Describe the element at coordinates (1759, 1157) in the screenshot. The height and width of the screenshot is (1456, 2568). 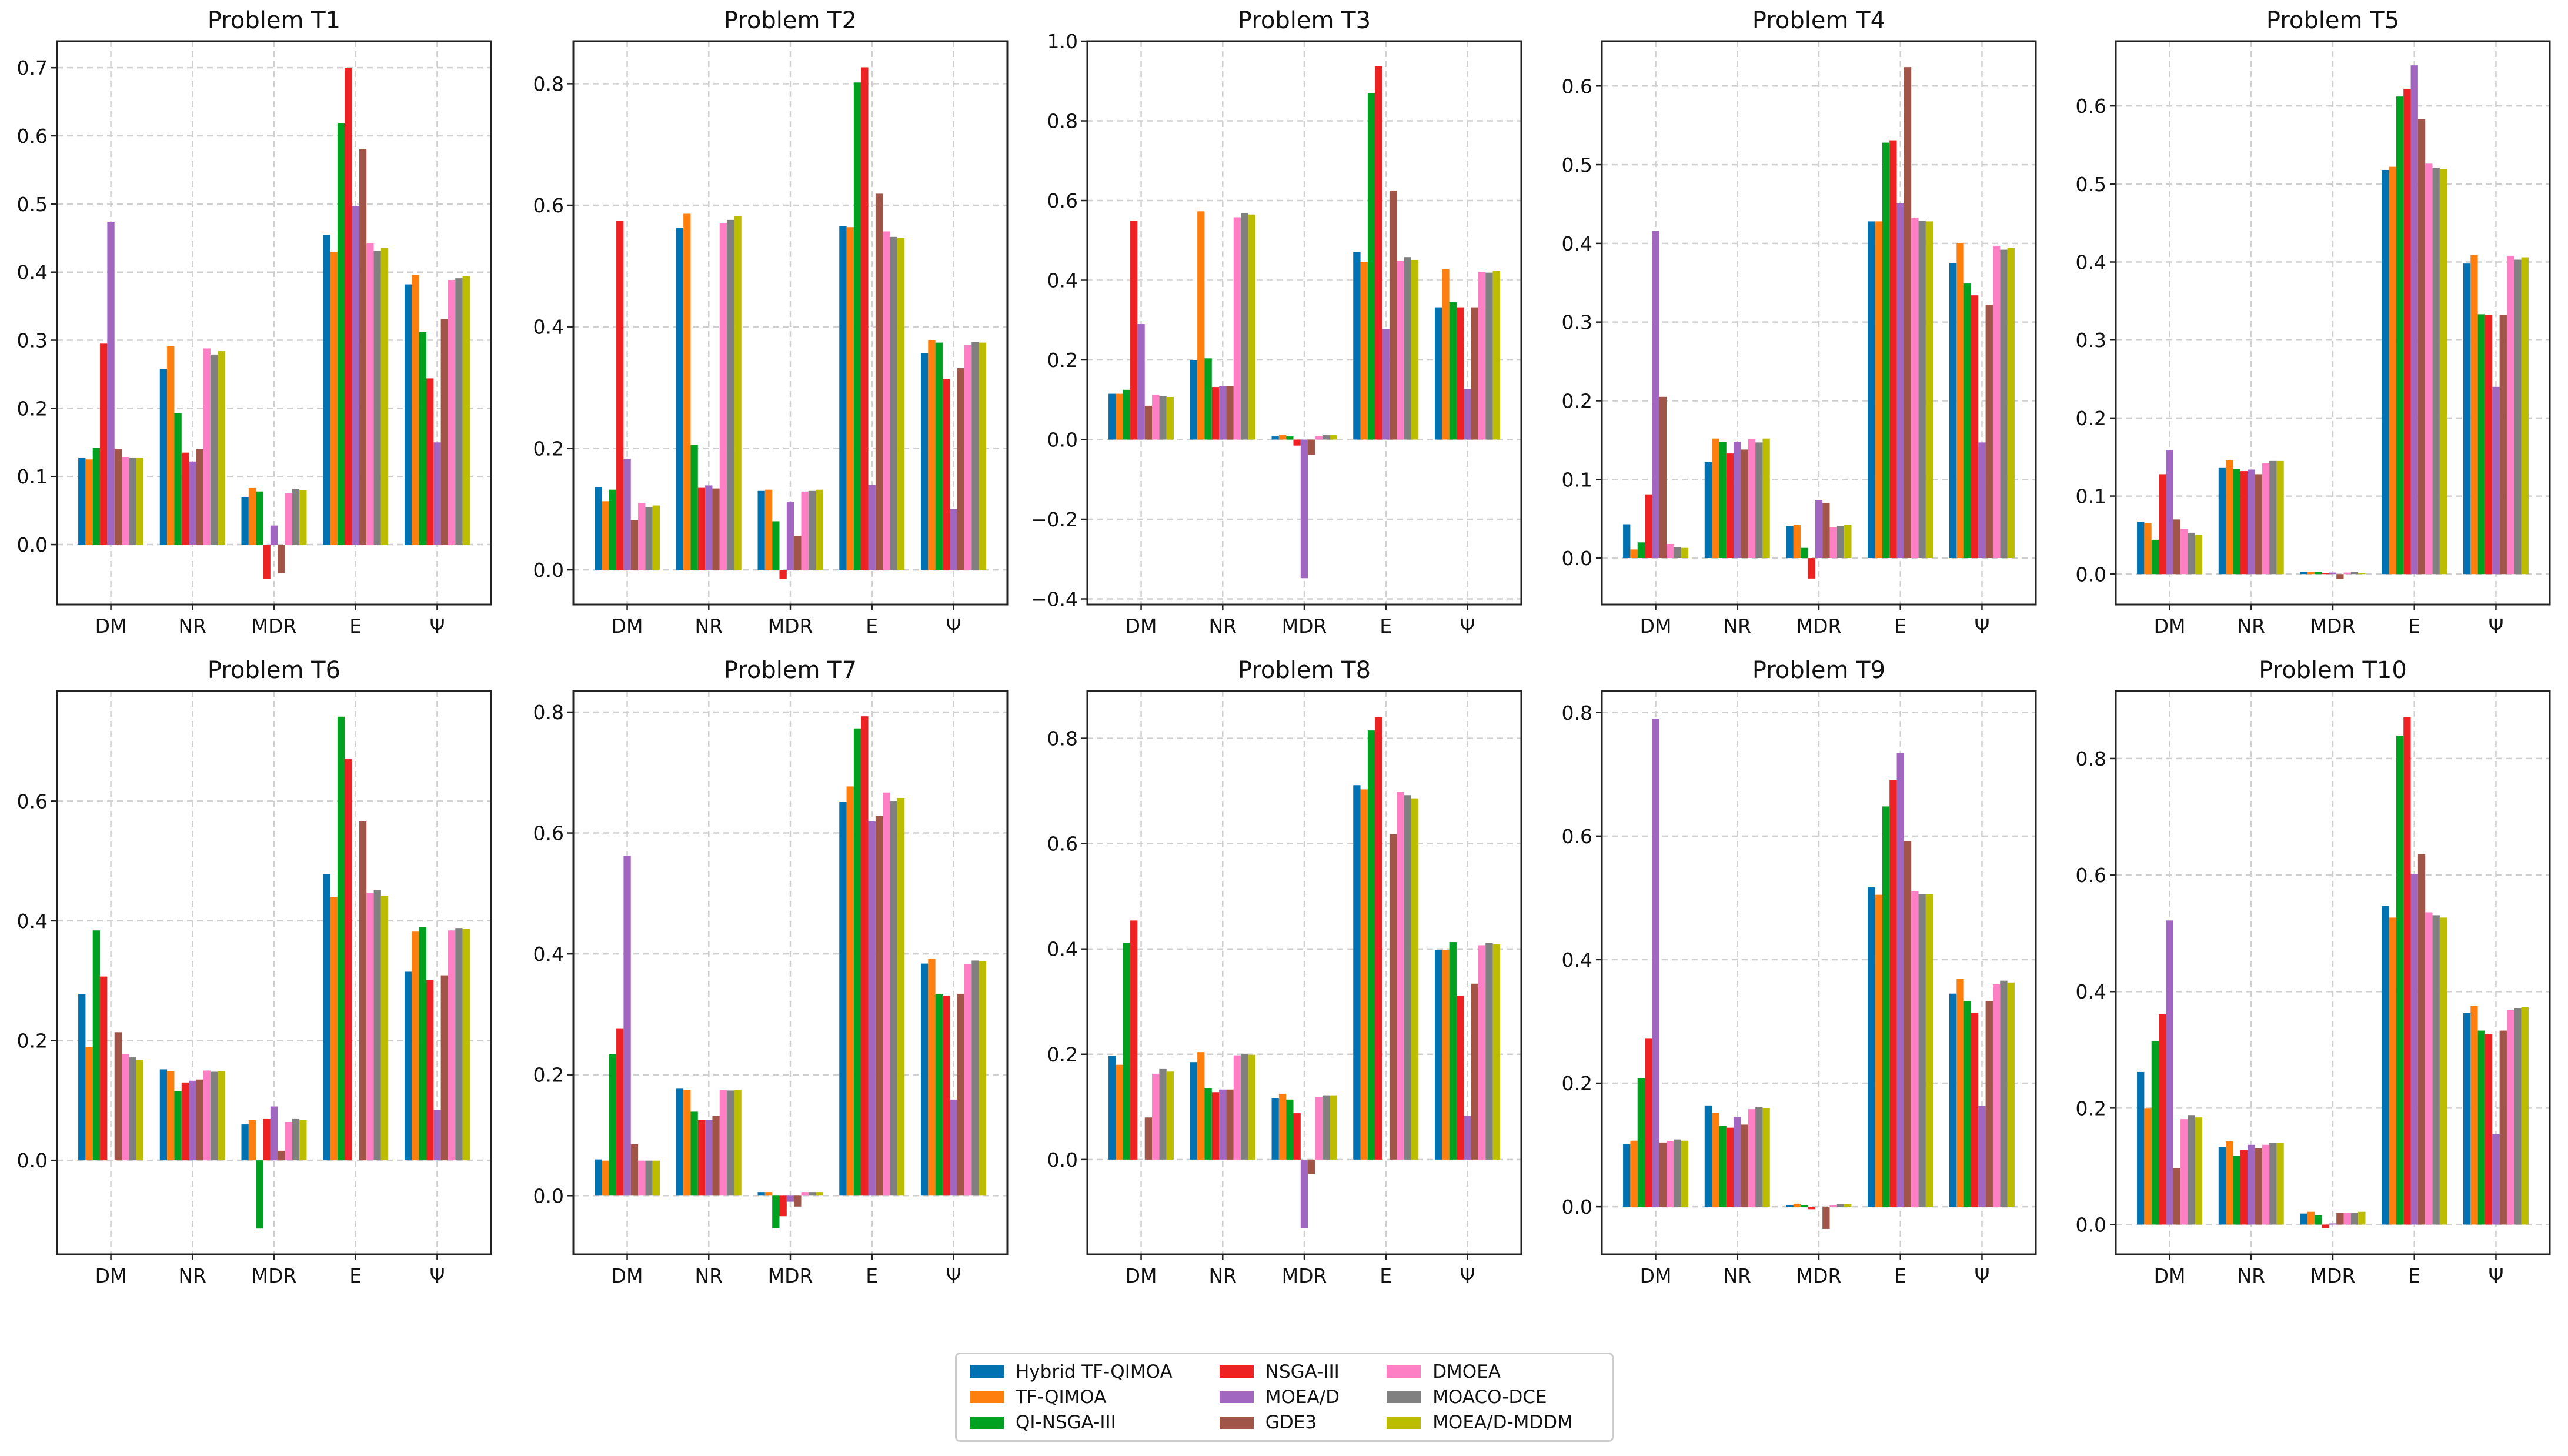
I see `bar-moaco-dce-nr` at that location.